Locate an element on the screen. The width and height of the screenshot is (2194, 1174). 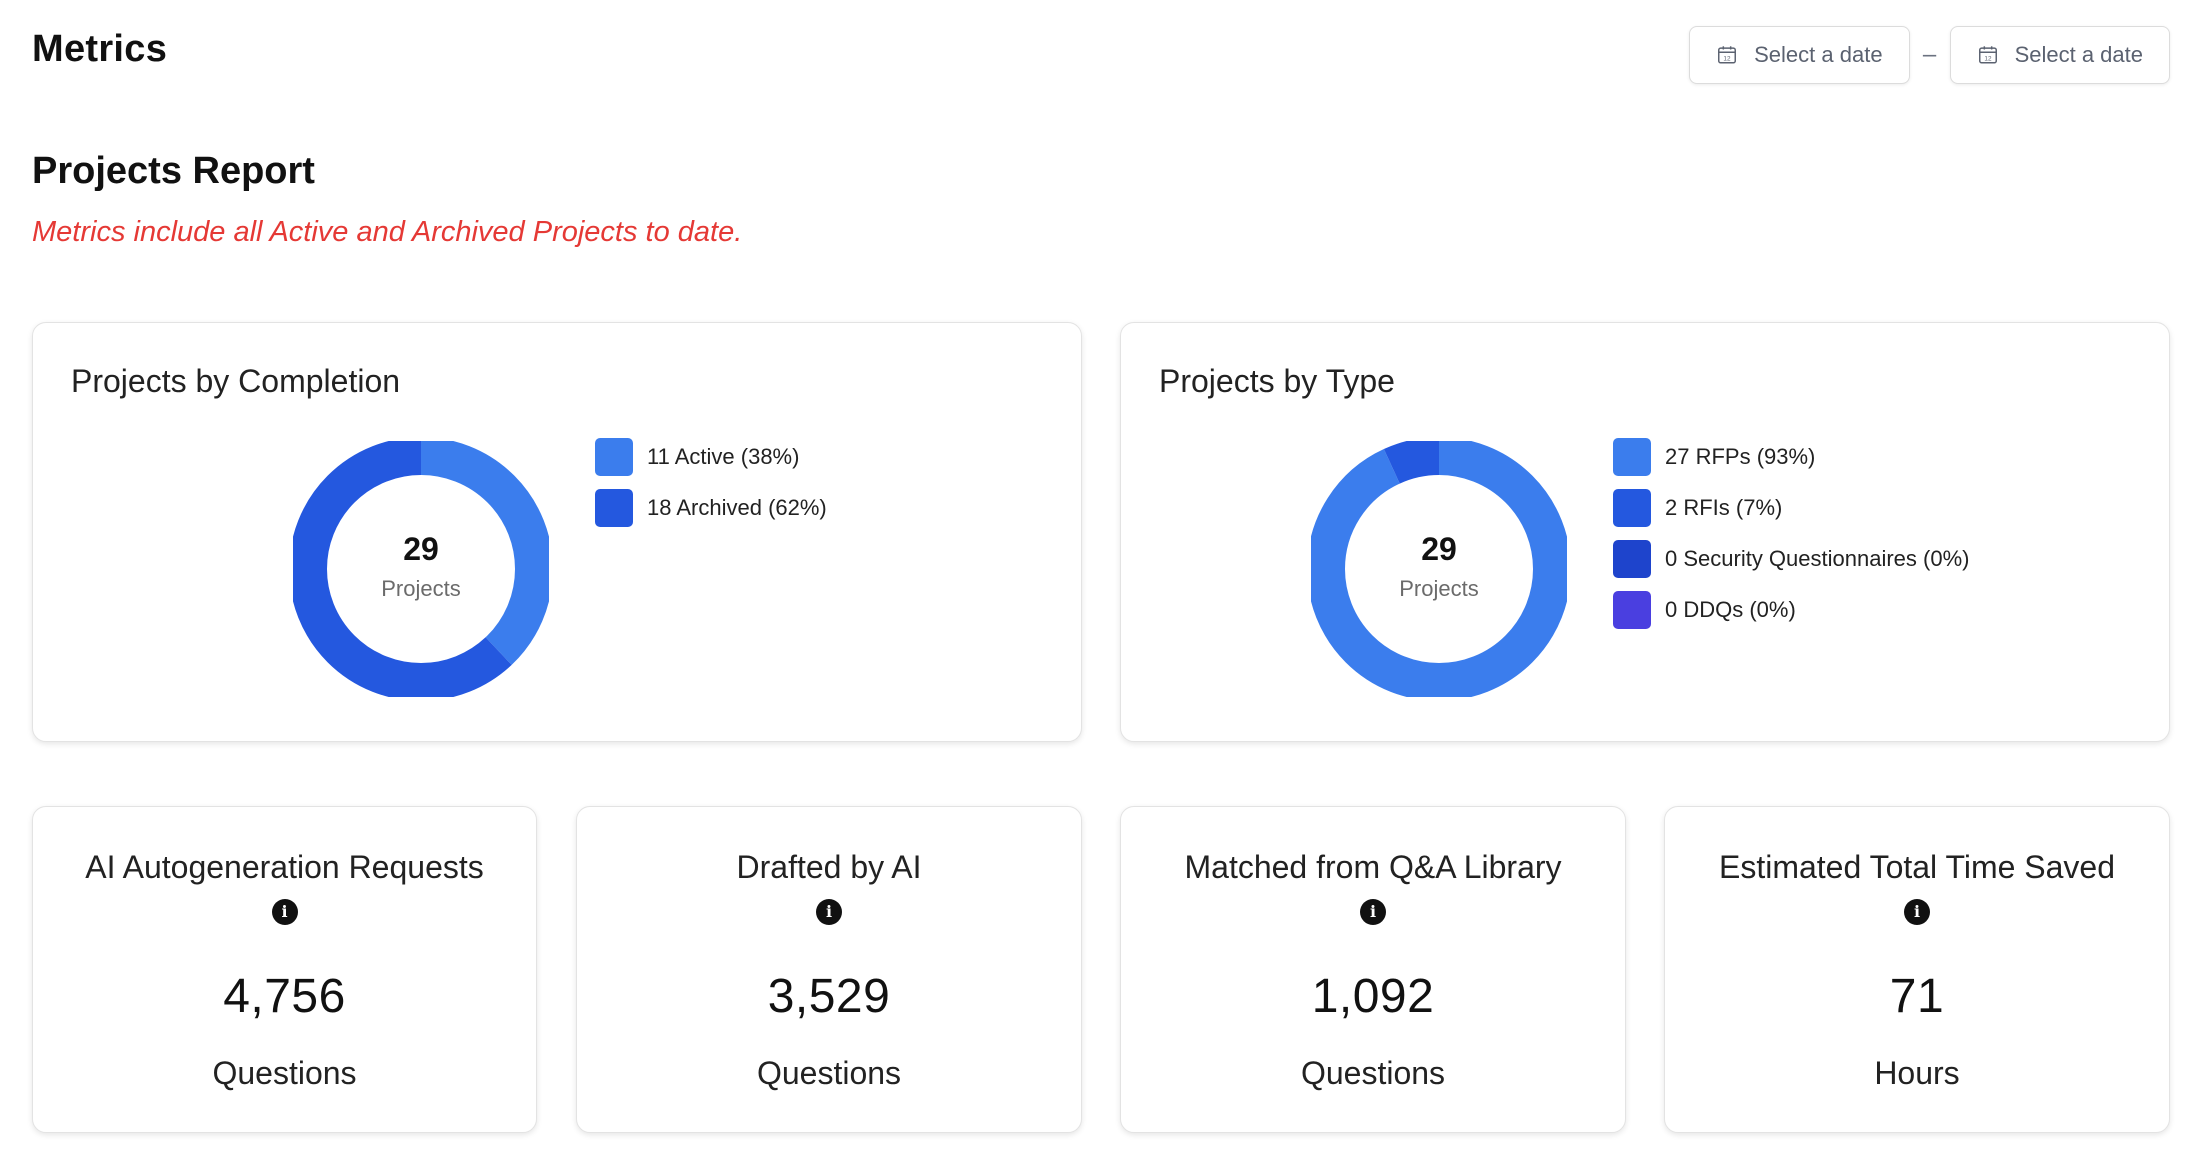
date-range-picker: 12 Select a date – 12 Select a date is located at coordinates (1929, 55).